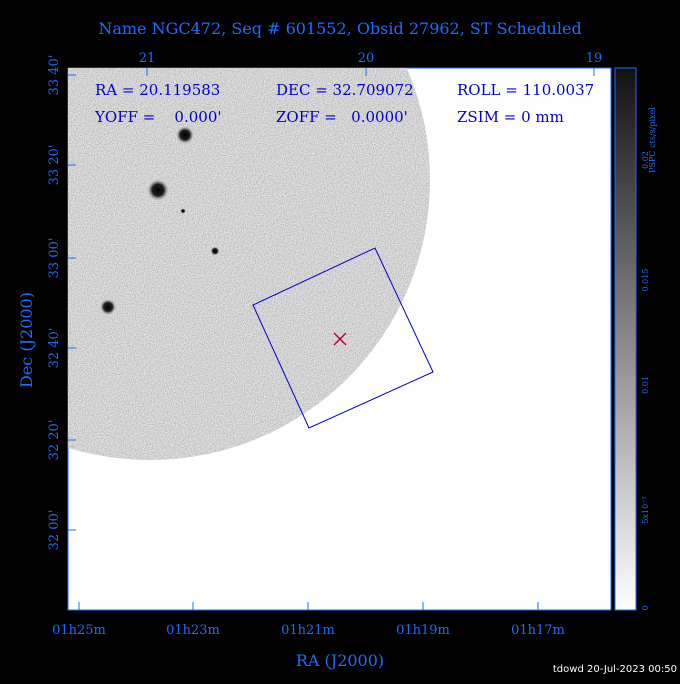 The image size is (680, 684). Describe the element at coordinates (345, 90) in the screenshot. I see `info-dec: DEC = 32.709072` at that location.